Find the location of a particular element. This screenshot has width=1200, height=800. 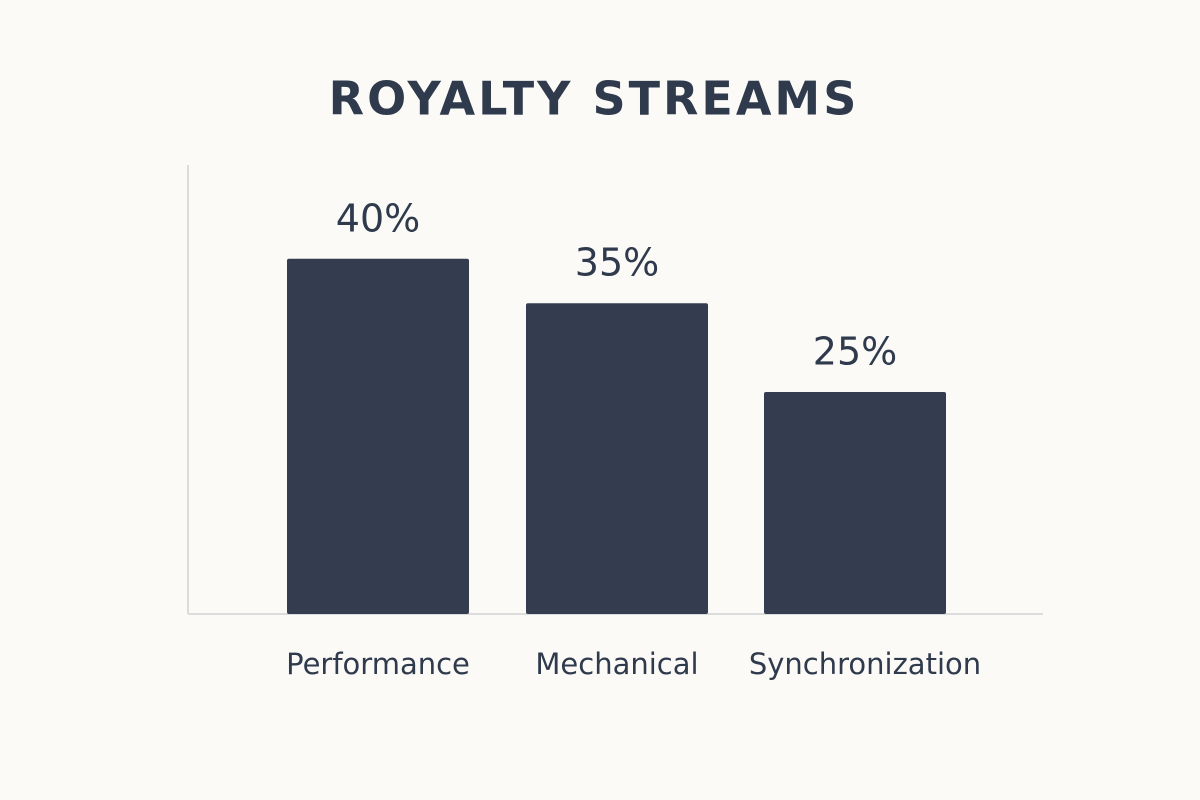

x-tick-label: Mechanical is located at coordinates (616, 664).